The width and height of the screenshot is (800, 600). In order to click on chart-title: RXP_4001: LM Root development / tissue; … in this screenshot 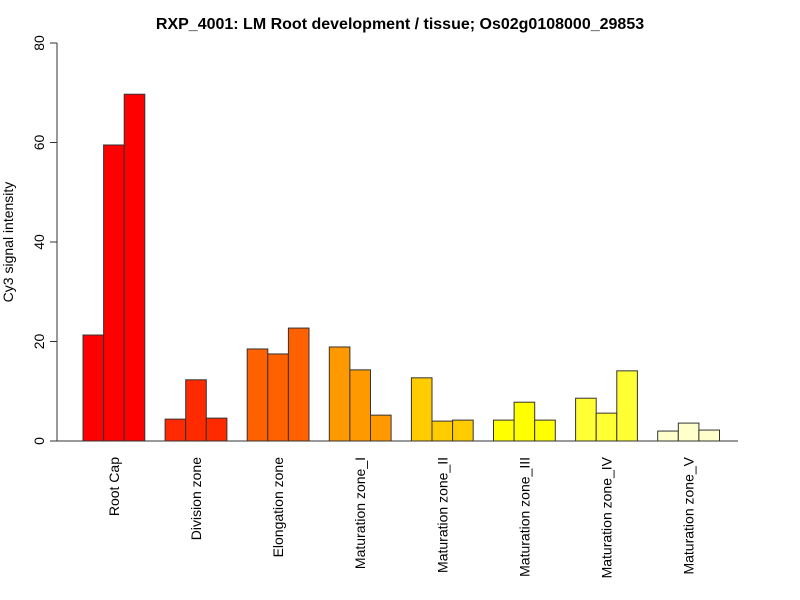, I will do `click(400, 24)`.